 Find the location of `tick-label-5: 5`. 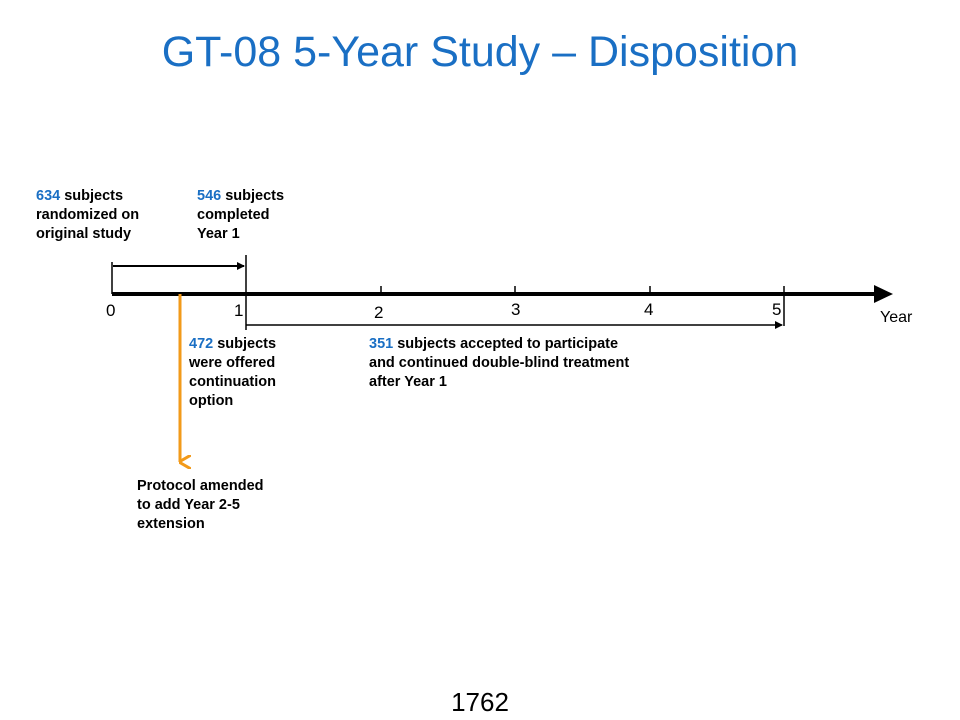

tick-label-5: 5 is located at coordinates (777, 309).